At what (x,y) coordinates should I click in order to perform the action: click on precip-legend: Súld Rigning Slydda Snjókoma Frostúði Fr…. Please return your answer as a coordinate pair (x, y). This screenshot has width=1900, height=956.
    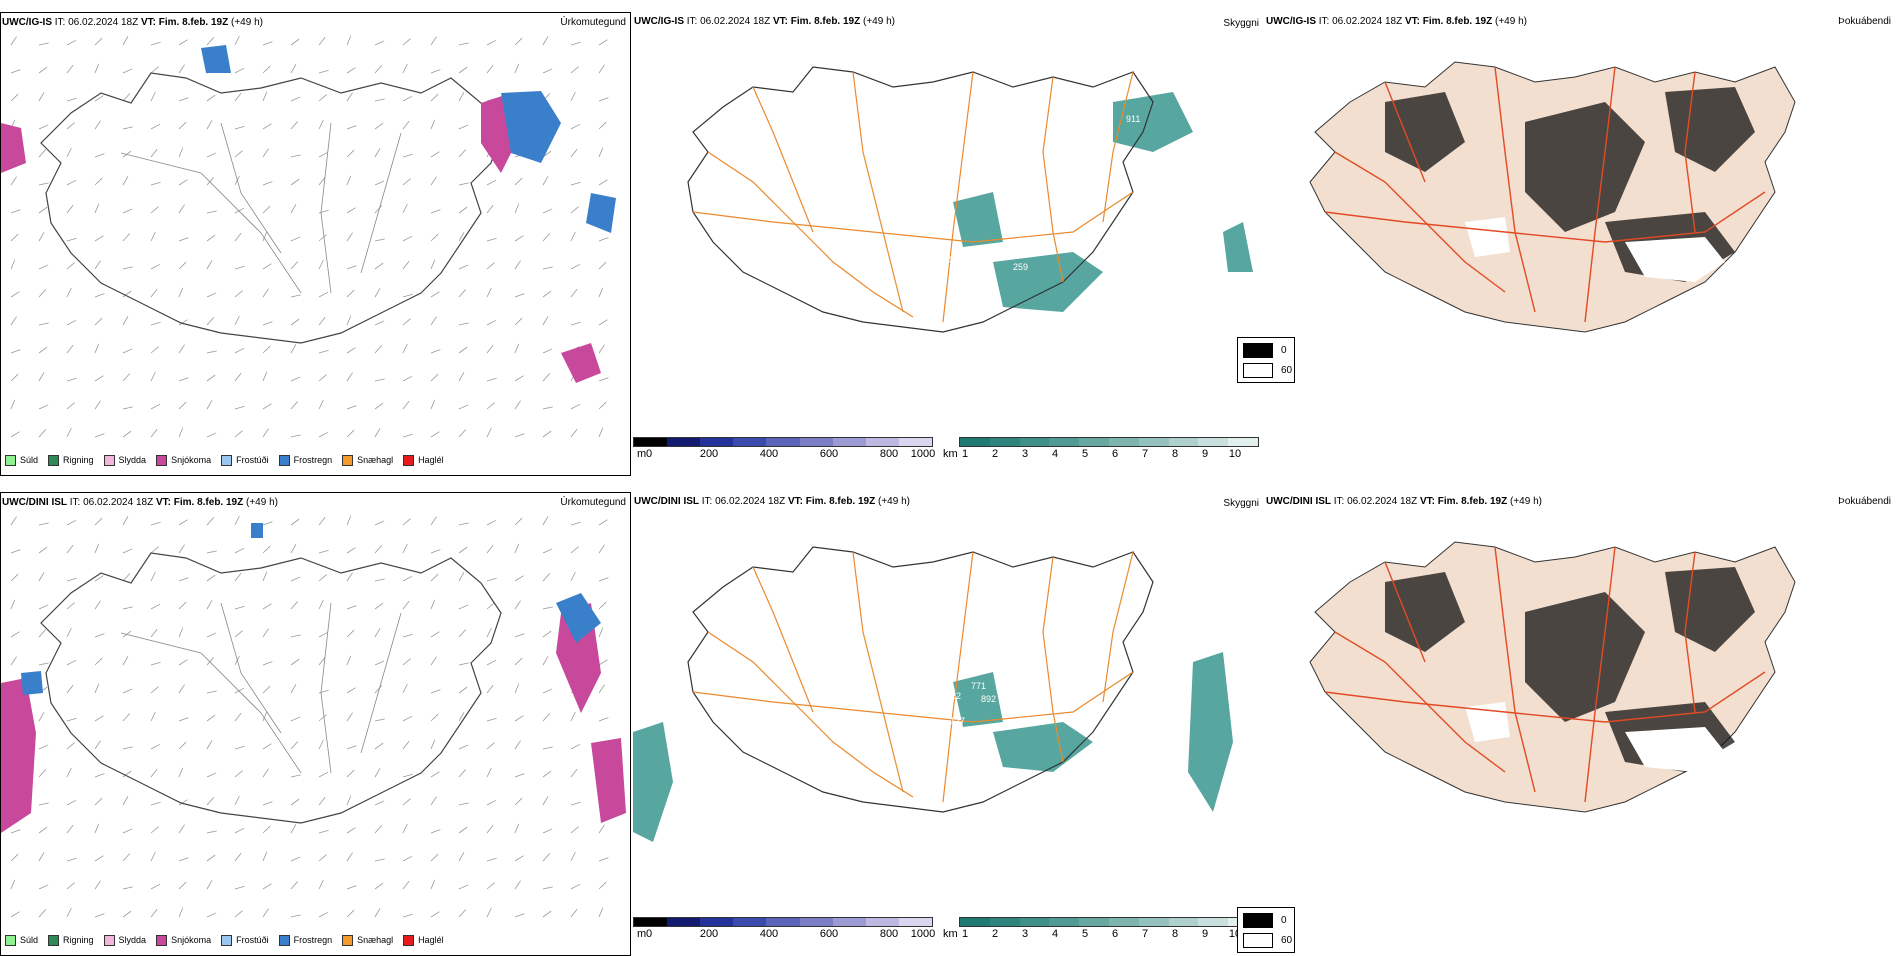
    Looking at the image, I should click on (224, 460).